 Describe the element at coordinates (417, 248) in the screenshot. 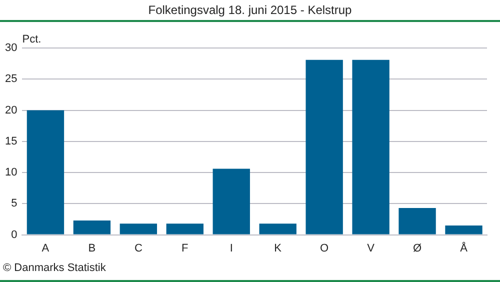

I see `x-tick-label: Ø` at that location.